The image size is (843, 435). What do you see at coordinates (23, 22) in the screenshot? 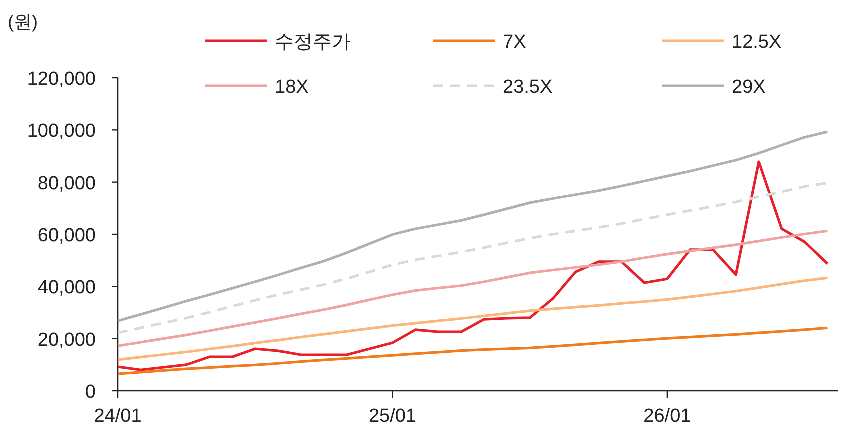
I see `y-axis-title: (원)` at bounding box center [23, 22].